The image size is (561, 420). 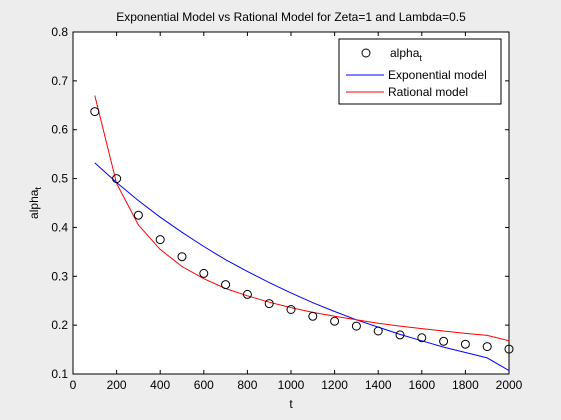 I want to click on y-tick-label: 0.8, so click(x=59, y=32).